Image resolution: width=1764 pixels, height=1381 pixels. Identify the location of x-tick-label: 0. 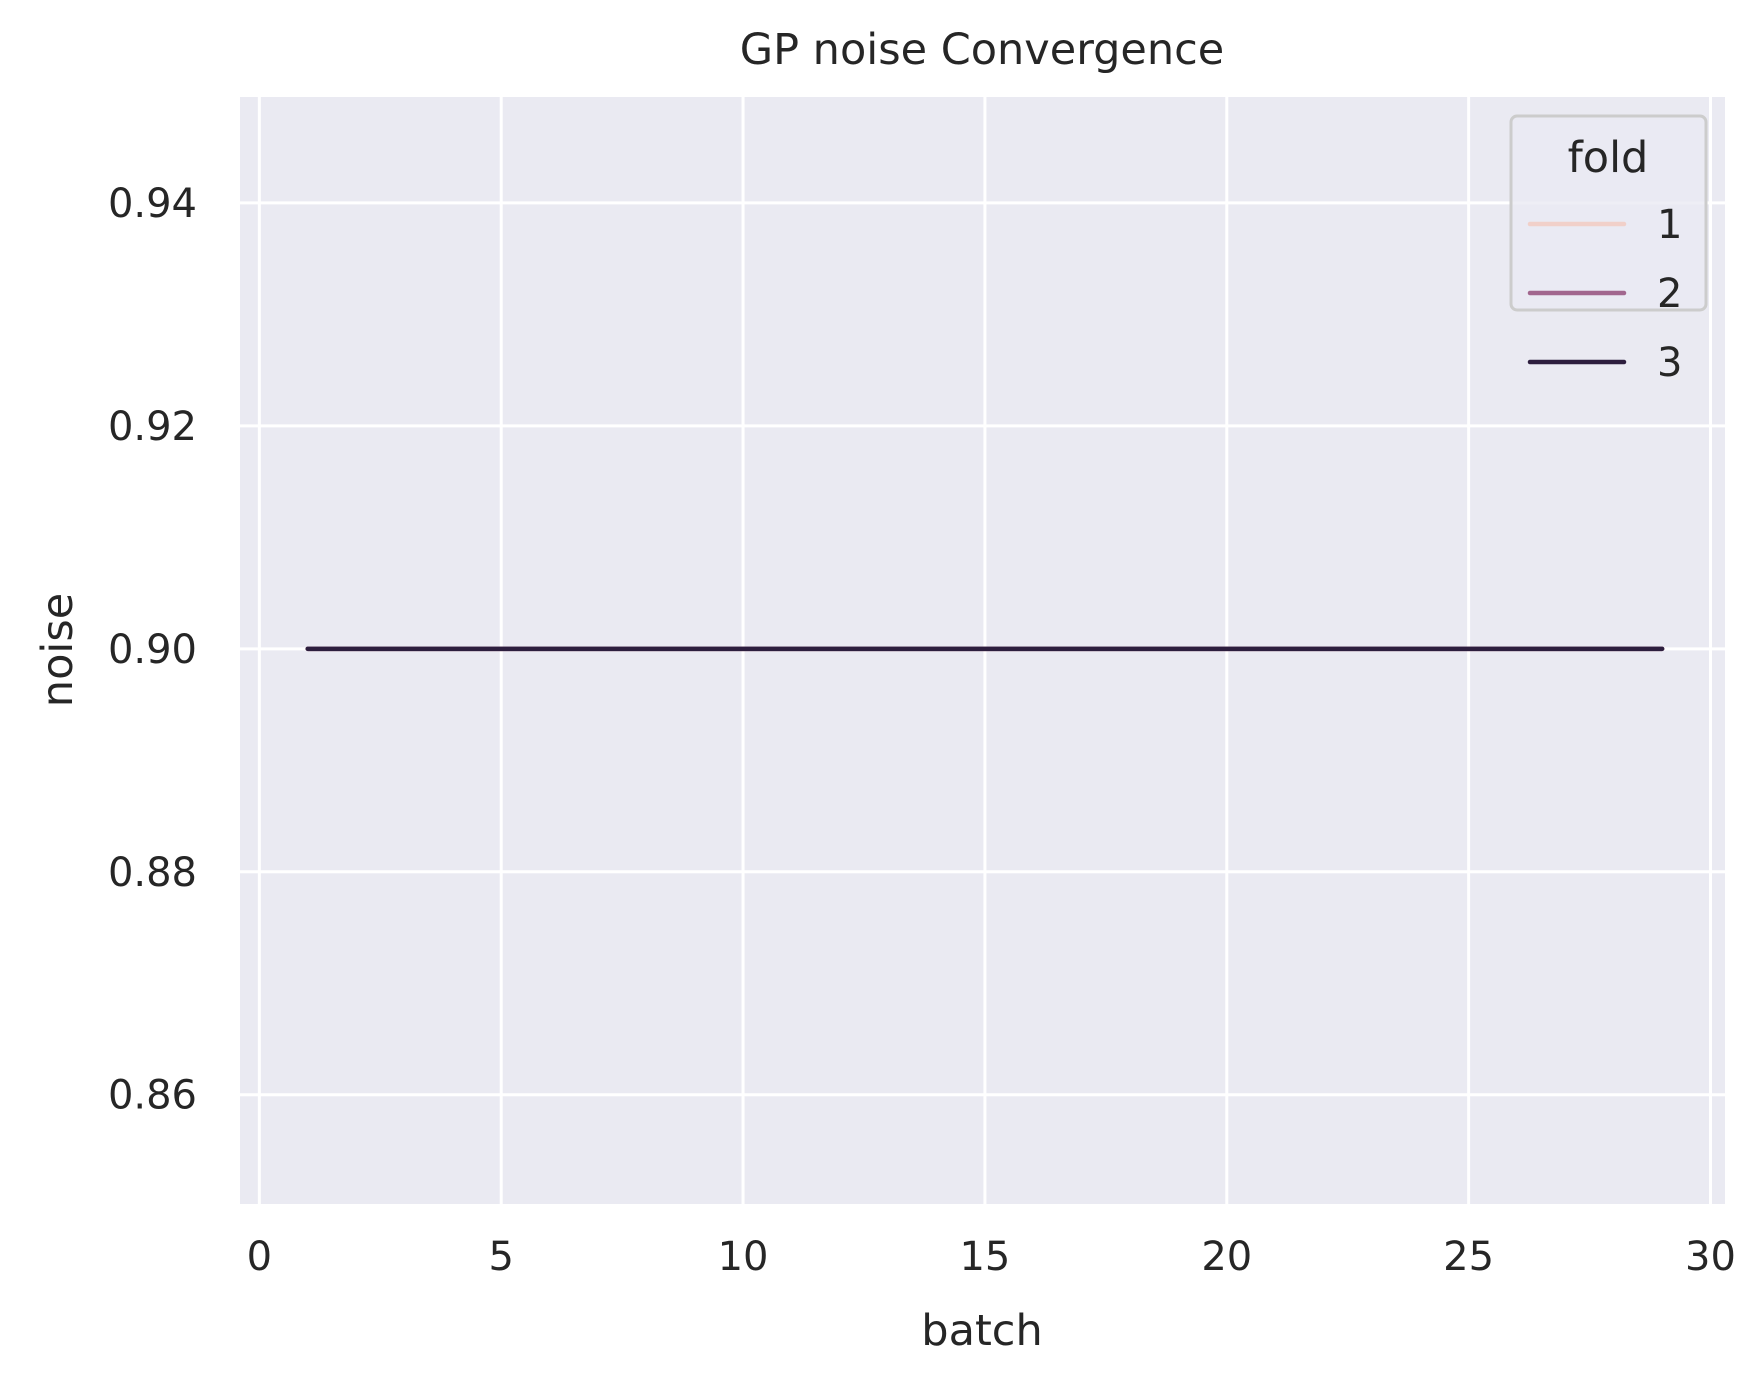
(259, 1257).